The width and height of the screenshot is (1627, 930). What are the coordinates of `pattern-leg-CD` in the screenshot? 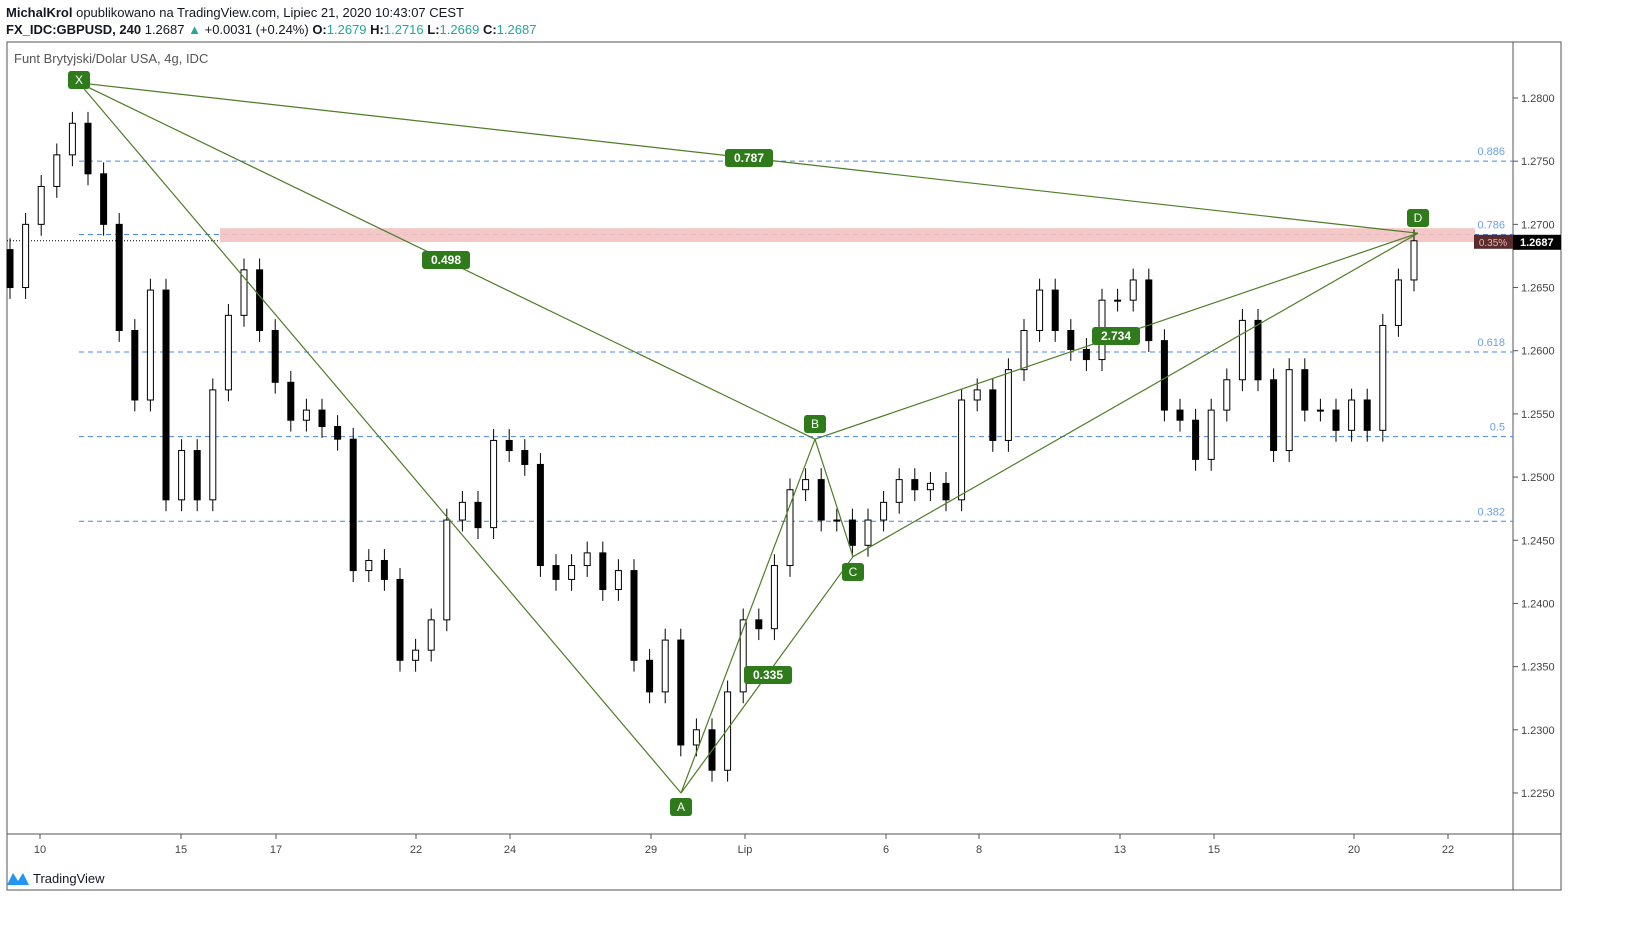 It's located at (1135, 395).